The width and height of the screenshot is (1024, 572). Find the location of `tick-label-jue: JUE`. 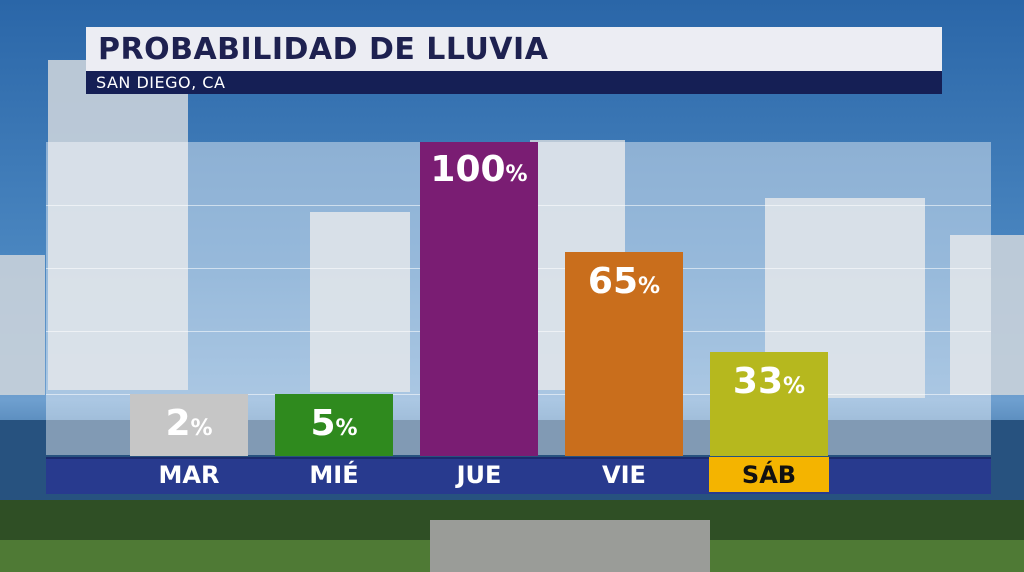

tick-label-jue: JUE is located at coordinates (479, 474).